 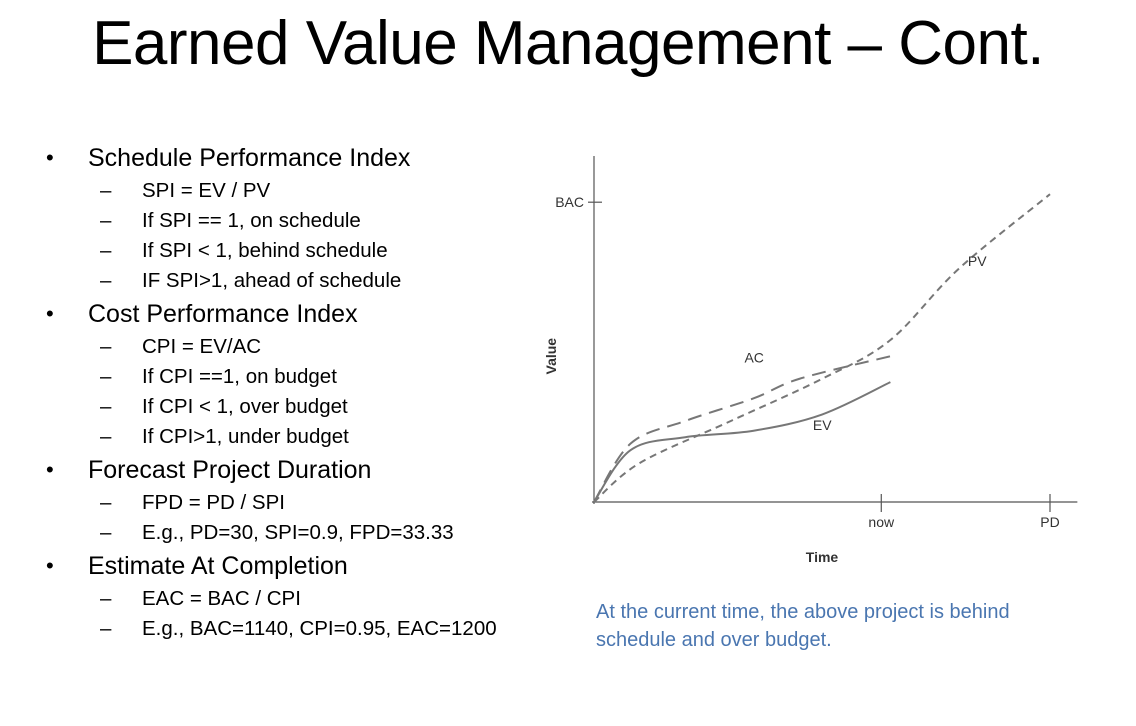 What do you see at coordinates (298, 532) in the screenshot?
I see `sub-item: E.g., PD=30, SPI=0.9, FPD=33.33` at bounding box center [298, 532].